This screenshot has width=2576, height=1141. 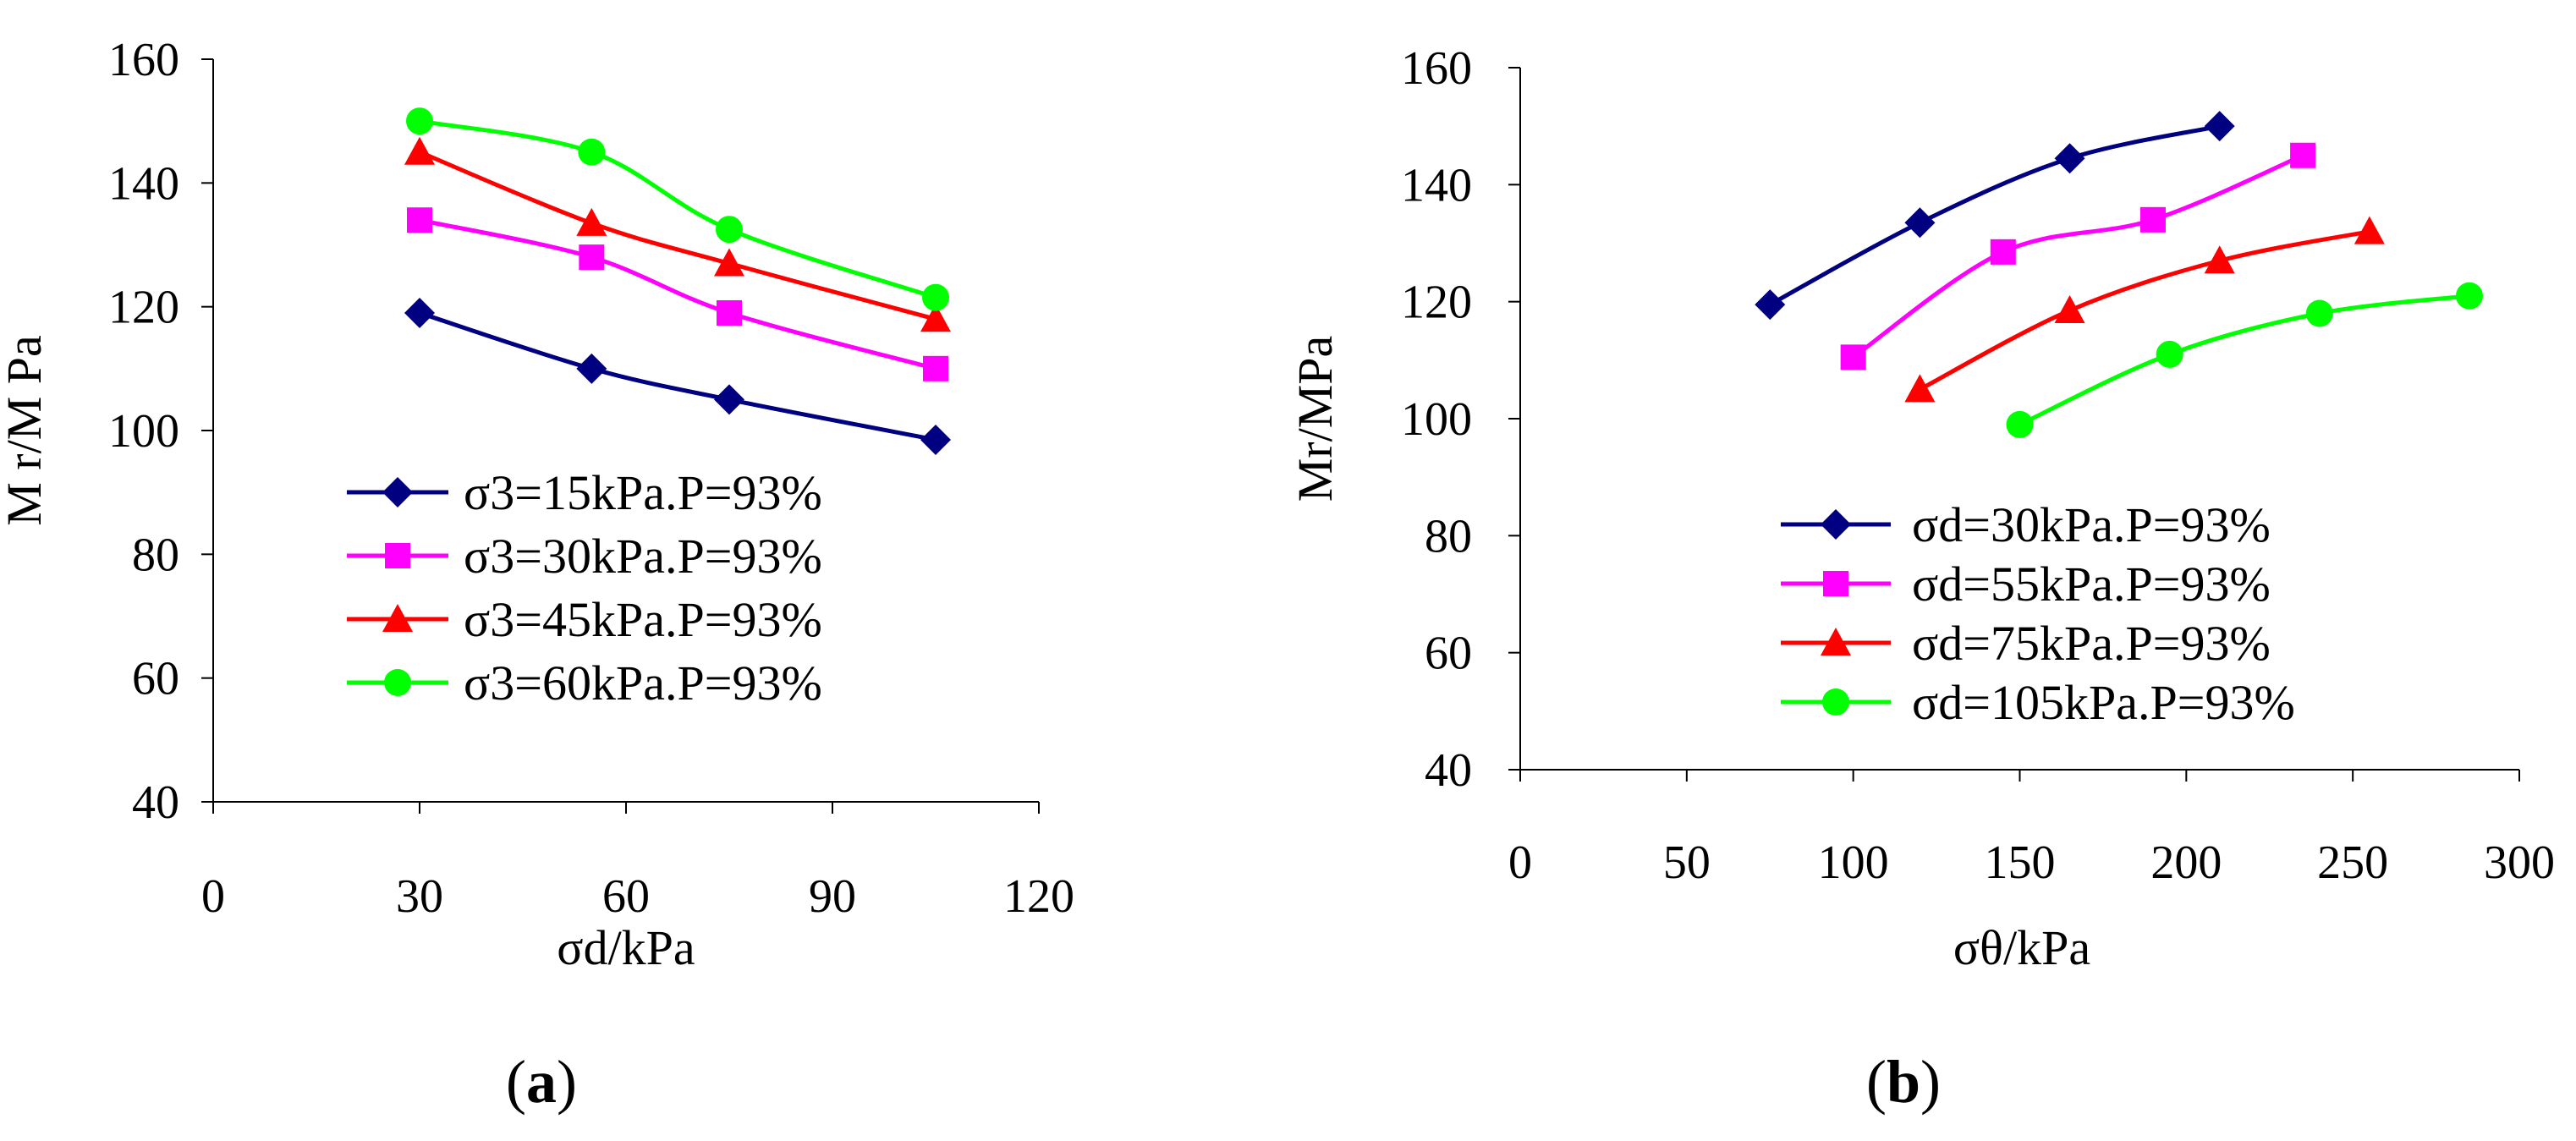 I want to click on x-tick-label: 30, so click(x=419, y=896).